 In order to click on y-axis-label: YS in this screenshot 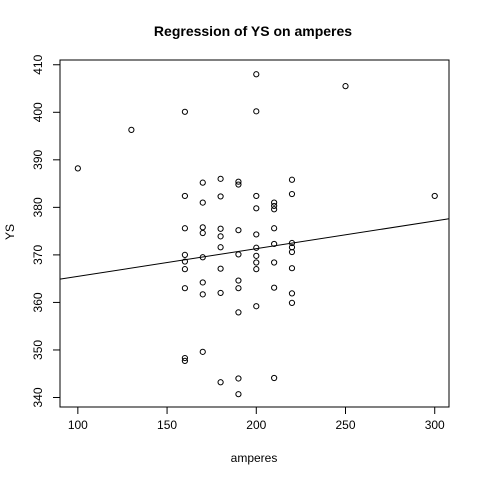, I will do `click(10, 232)`.